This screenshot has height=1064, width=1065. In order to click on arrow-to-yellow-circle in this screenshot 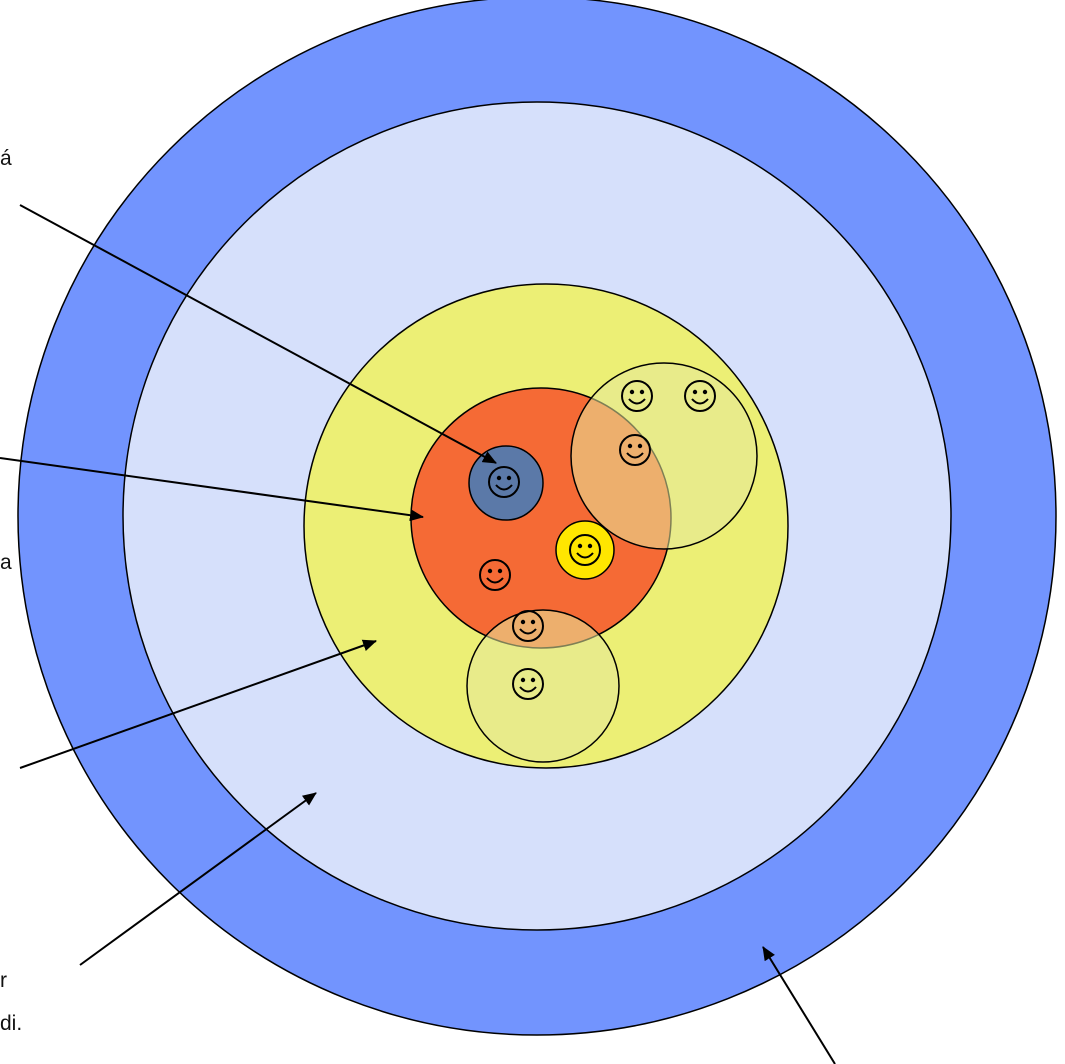, I will do `click(198, 704)`.